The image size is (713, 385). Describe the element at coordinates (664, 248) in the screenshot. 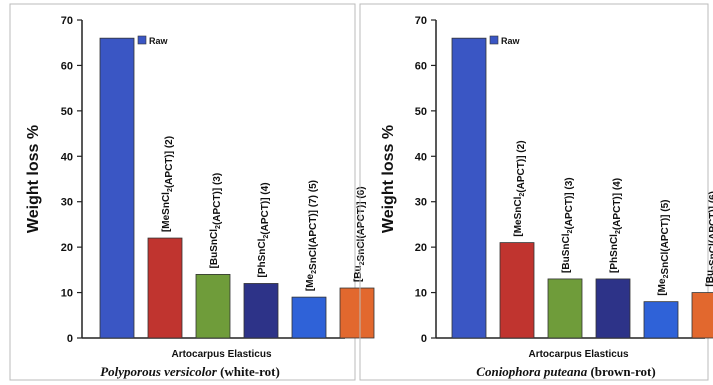

I see `bar-label-5: [Me2SnCl(APCT)] (5)` at that location.